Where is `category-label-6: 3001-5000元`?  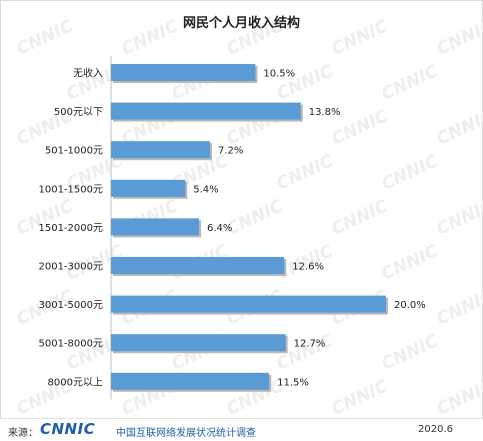 category-label-6: 3001-5000元 is located at coordinates (70, 305).